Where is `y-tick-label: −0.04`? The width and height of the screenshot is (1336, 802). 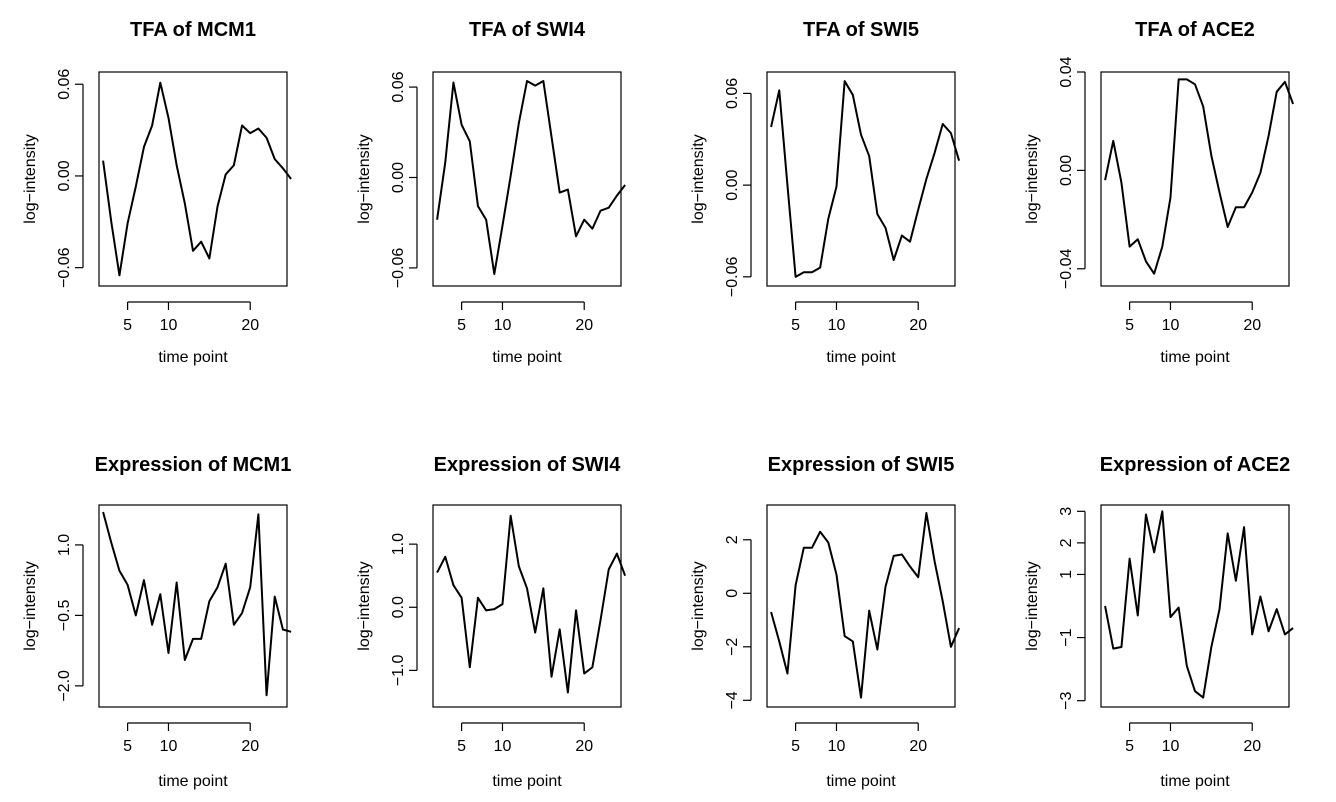
y-tick-label: −0.04 is located at coordinates (1066, 268).